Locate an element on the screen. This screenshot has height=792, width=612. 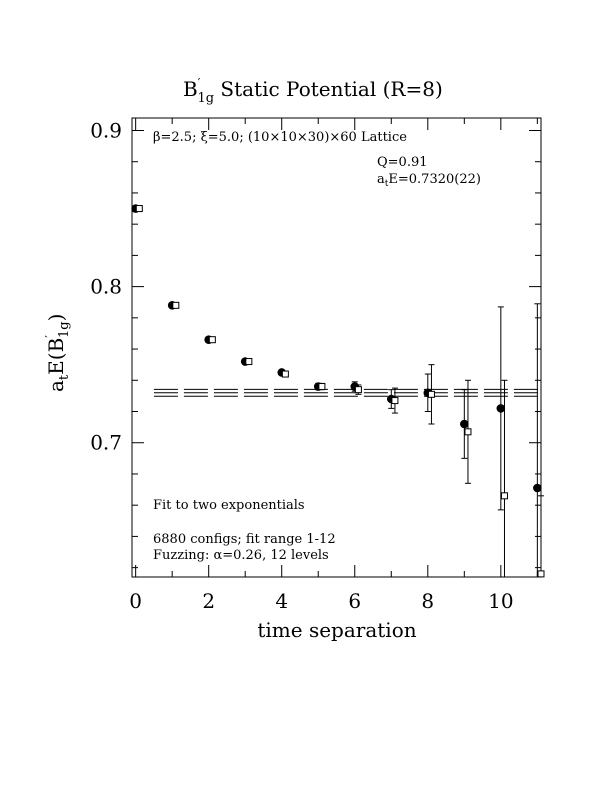
fuzzing-annotation: Fuzzing: α=0.26, 12 levels is located at coordinates (241, 555).